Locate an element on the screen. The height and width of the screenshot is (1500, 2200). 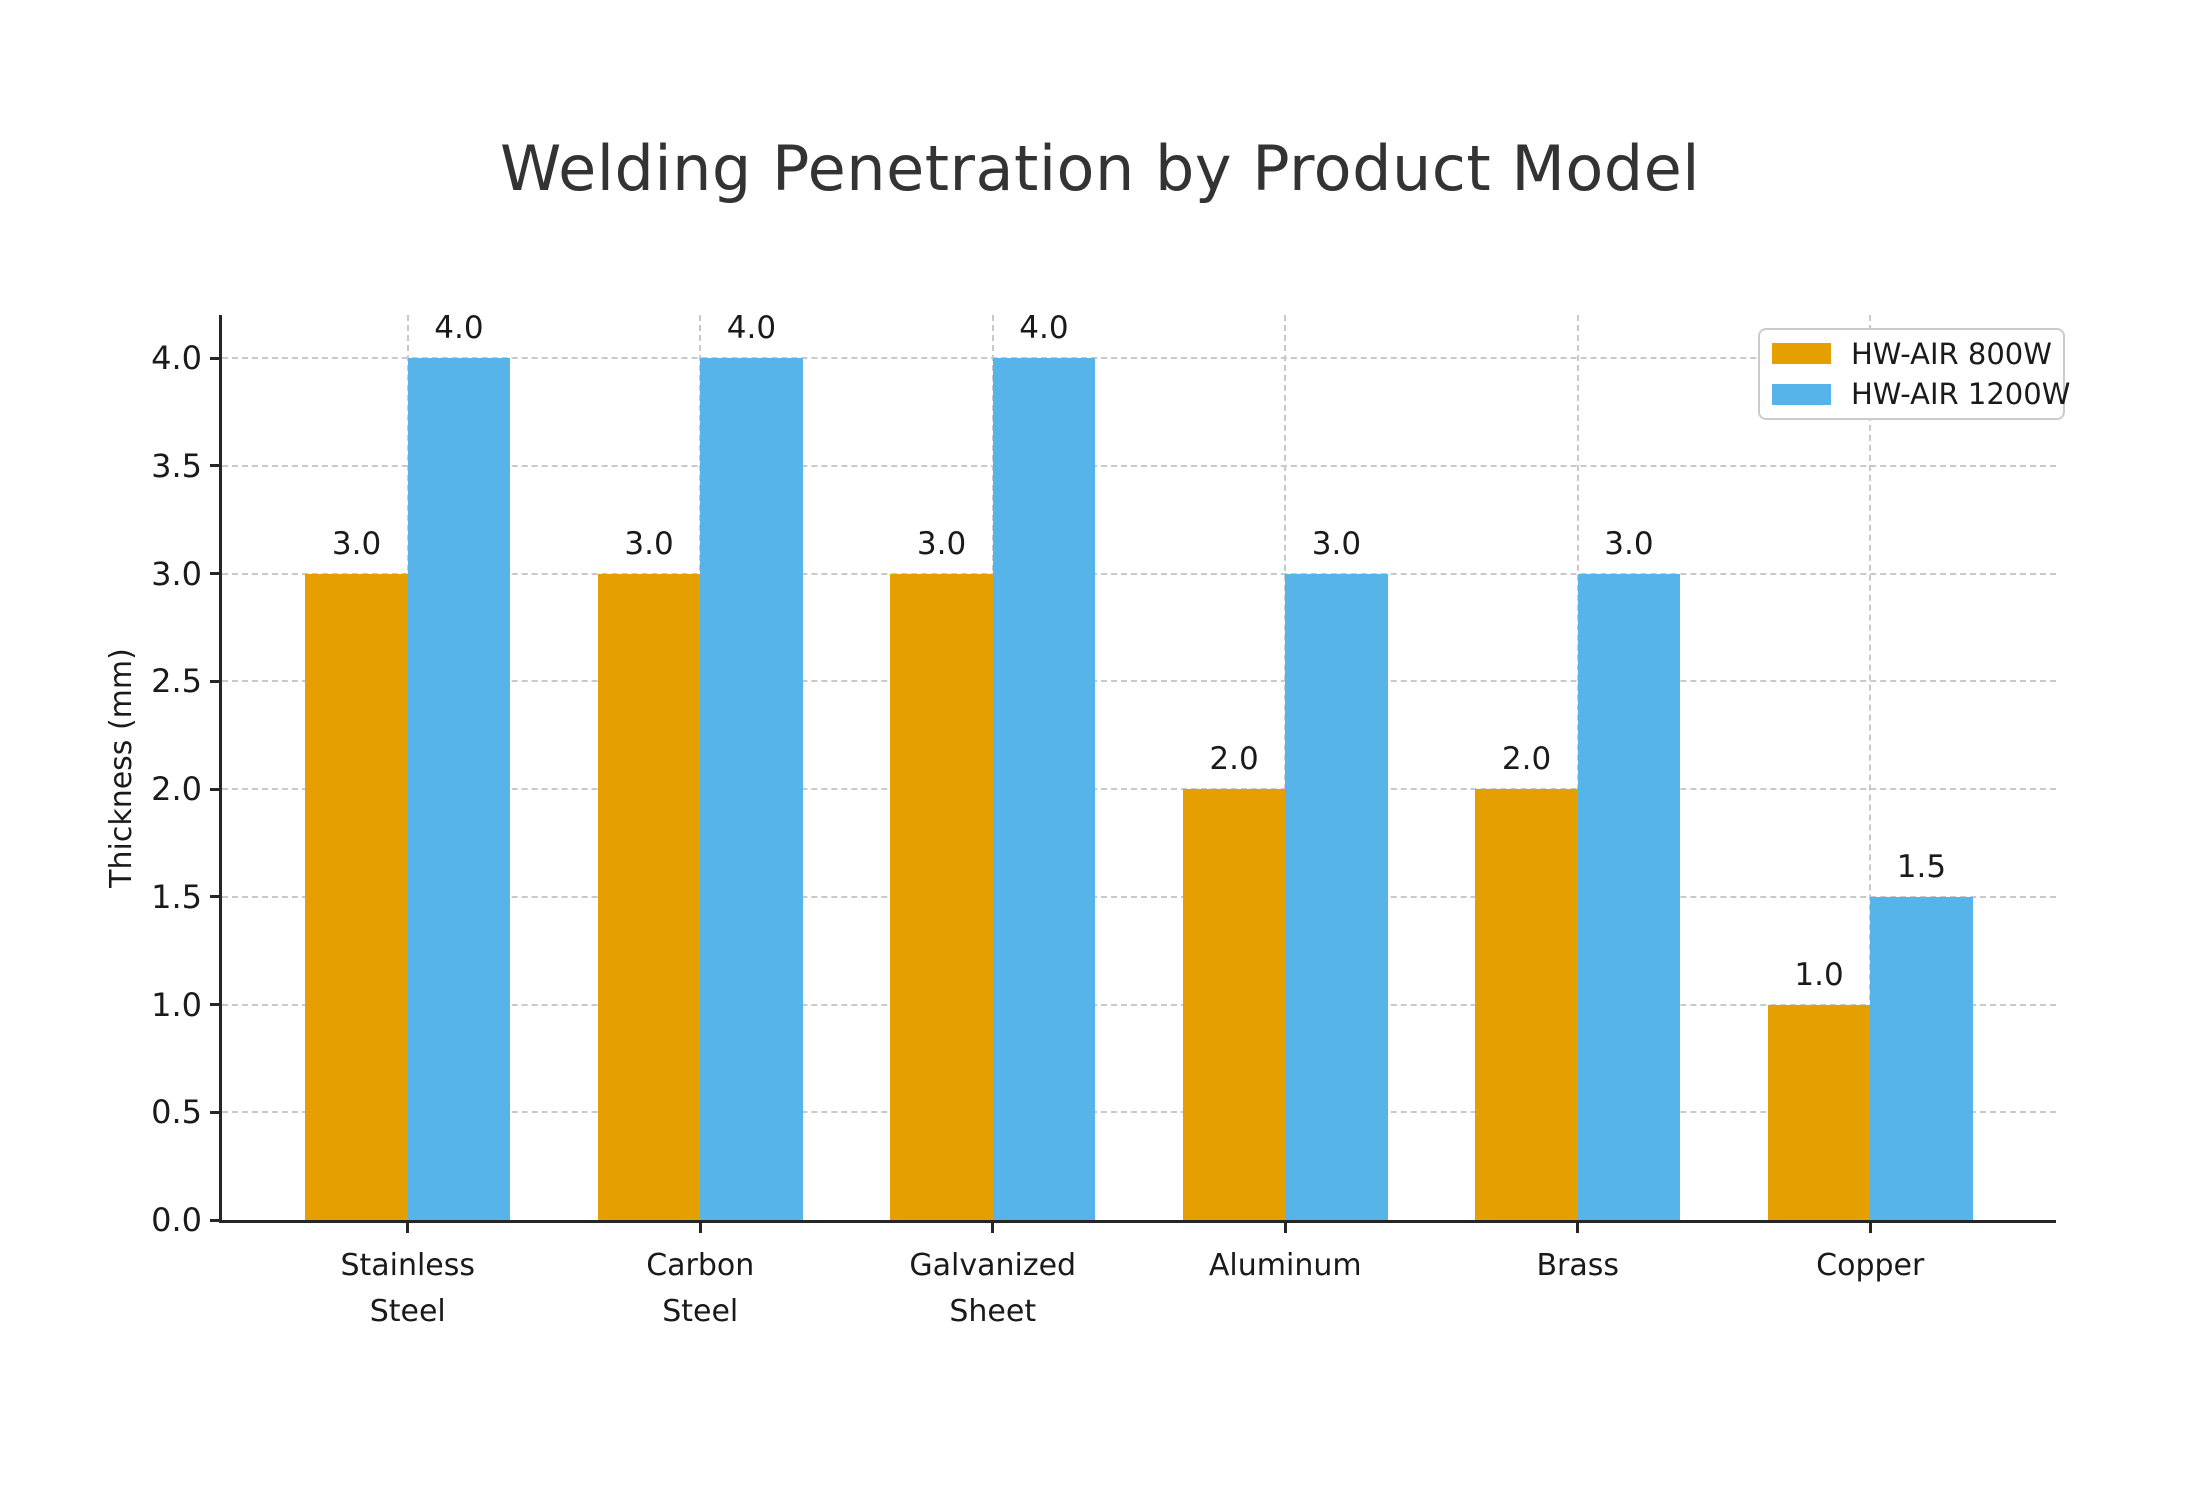
bar-carbon-steel-hw-air-1200w is located at coordinates (751, 789).